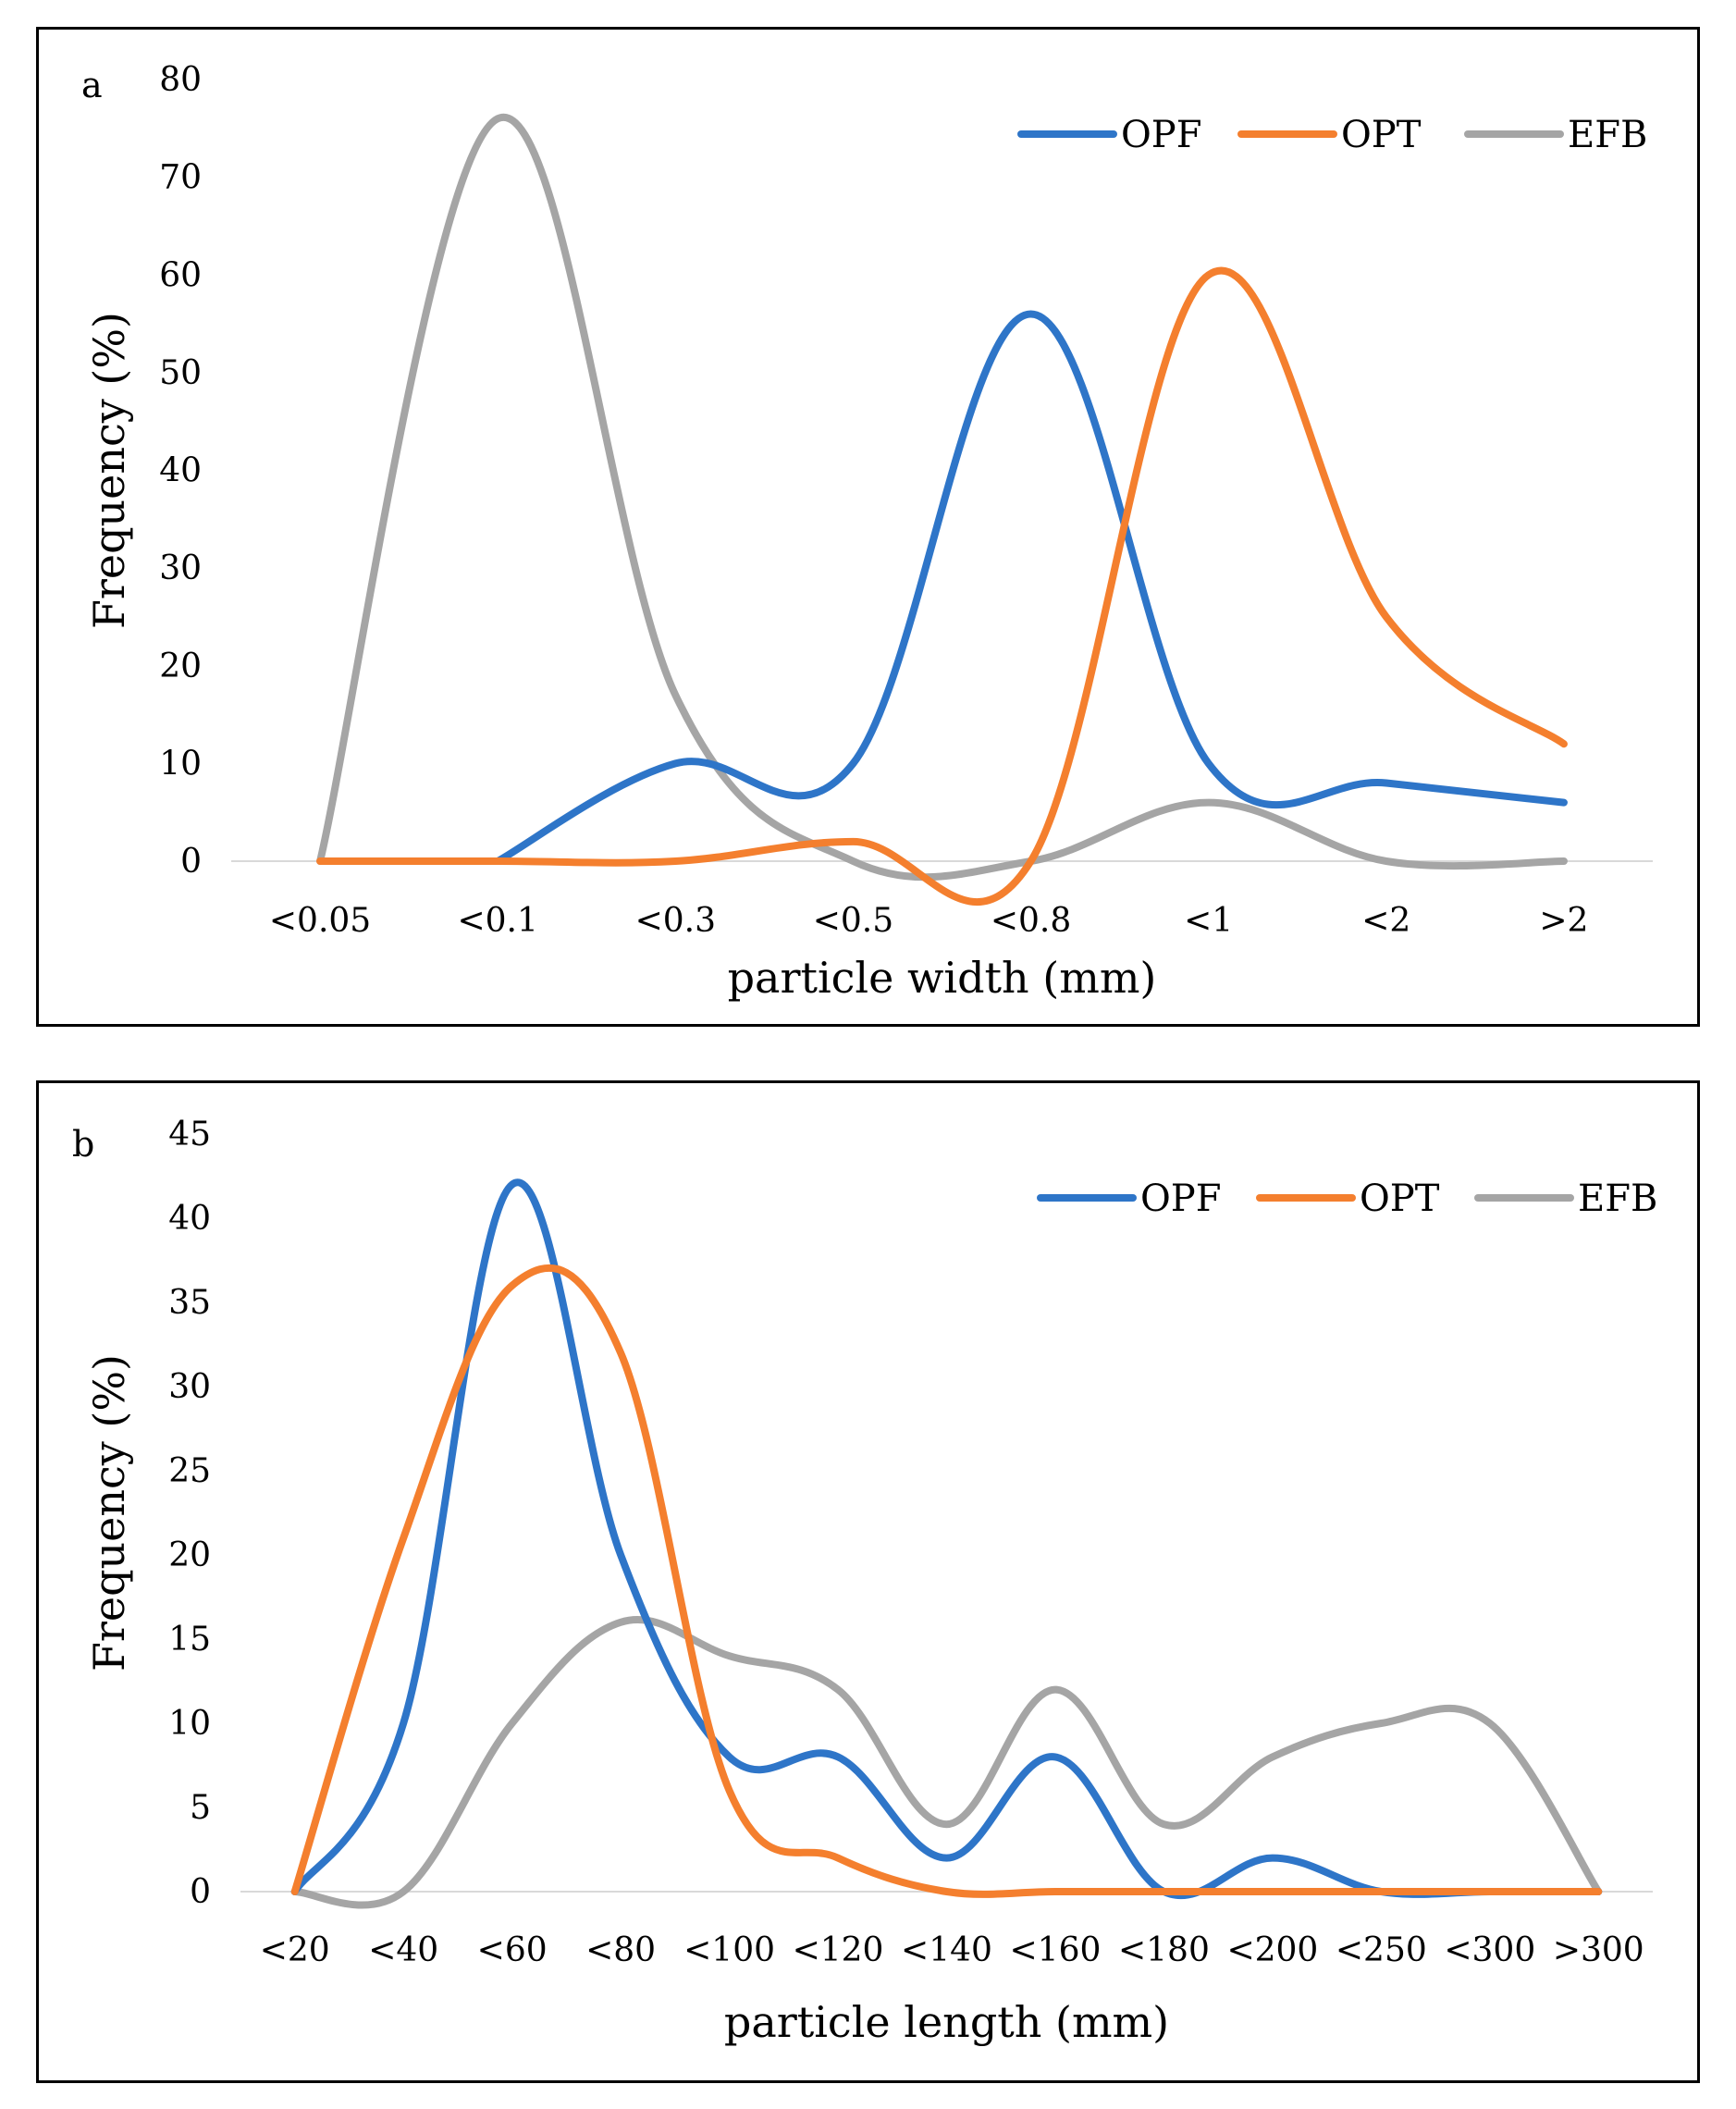 This screenshot has width=1736, height=2109. What do you see at coordinates (946, 1762) in the screenshot?
I see `series-line-efb` at bounding box center [946, 1762].